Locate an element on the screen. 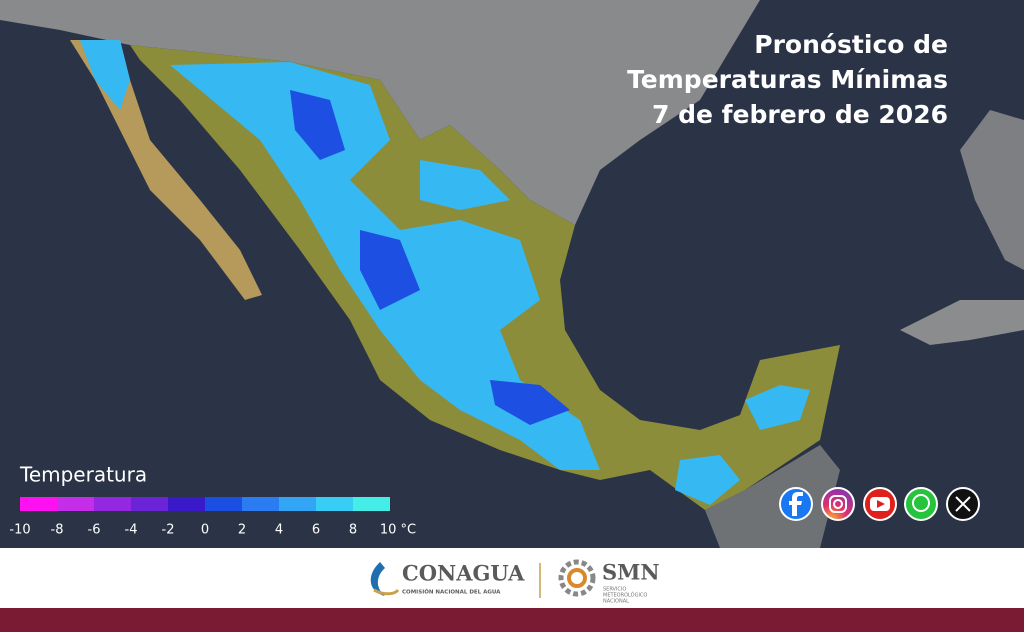 The height and width of the screenshot is (632, 1024). instagram-glyph is located at coordinates (838, 504).